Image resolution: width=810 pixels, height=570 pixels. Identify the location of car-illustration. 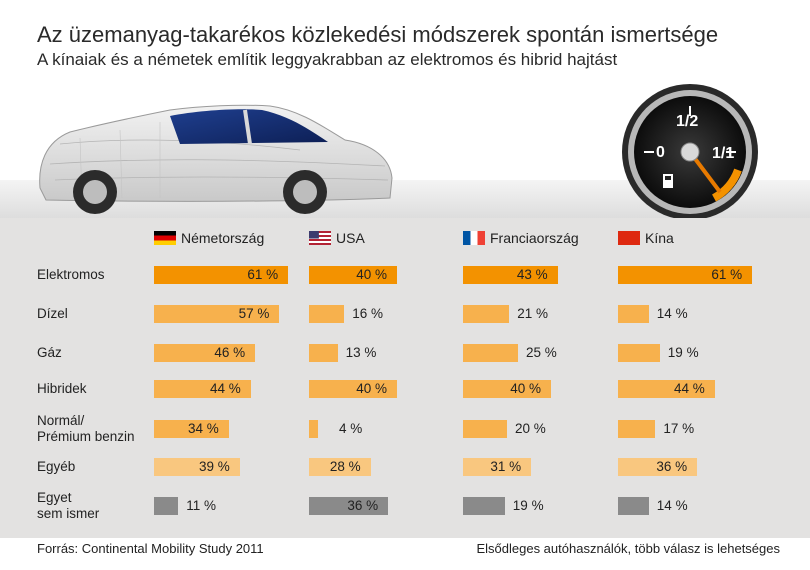
(216, 159).